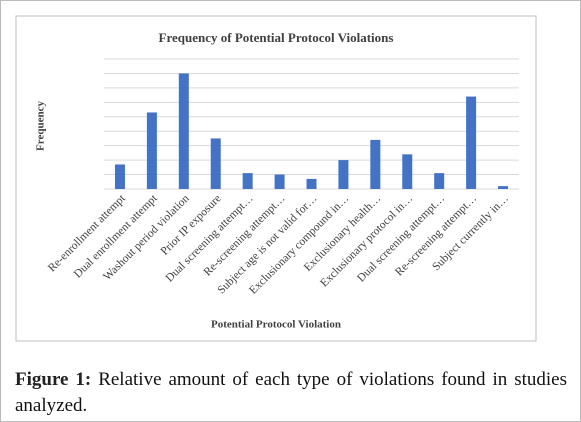 The width and height of the screenshot is (581, 422). What do you see at coordinates (53, 379) in the screenshot?
I see `caption-label: Figure 1:` at bounding box center [53, 379].